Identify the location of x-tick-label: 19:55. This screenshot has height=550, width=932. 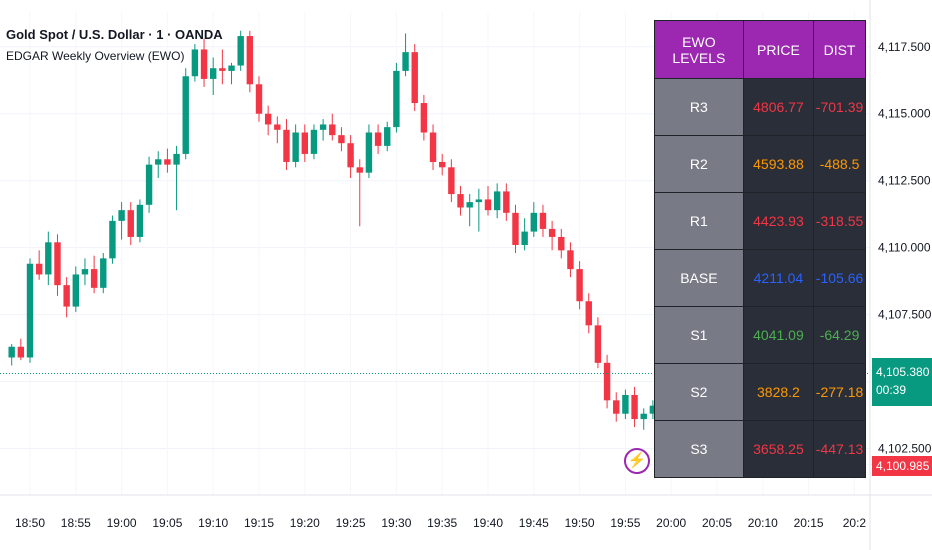
(625, 523).